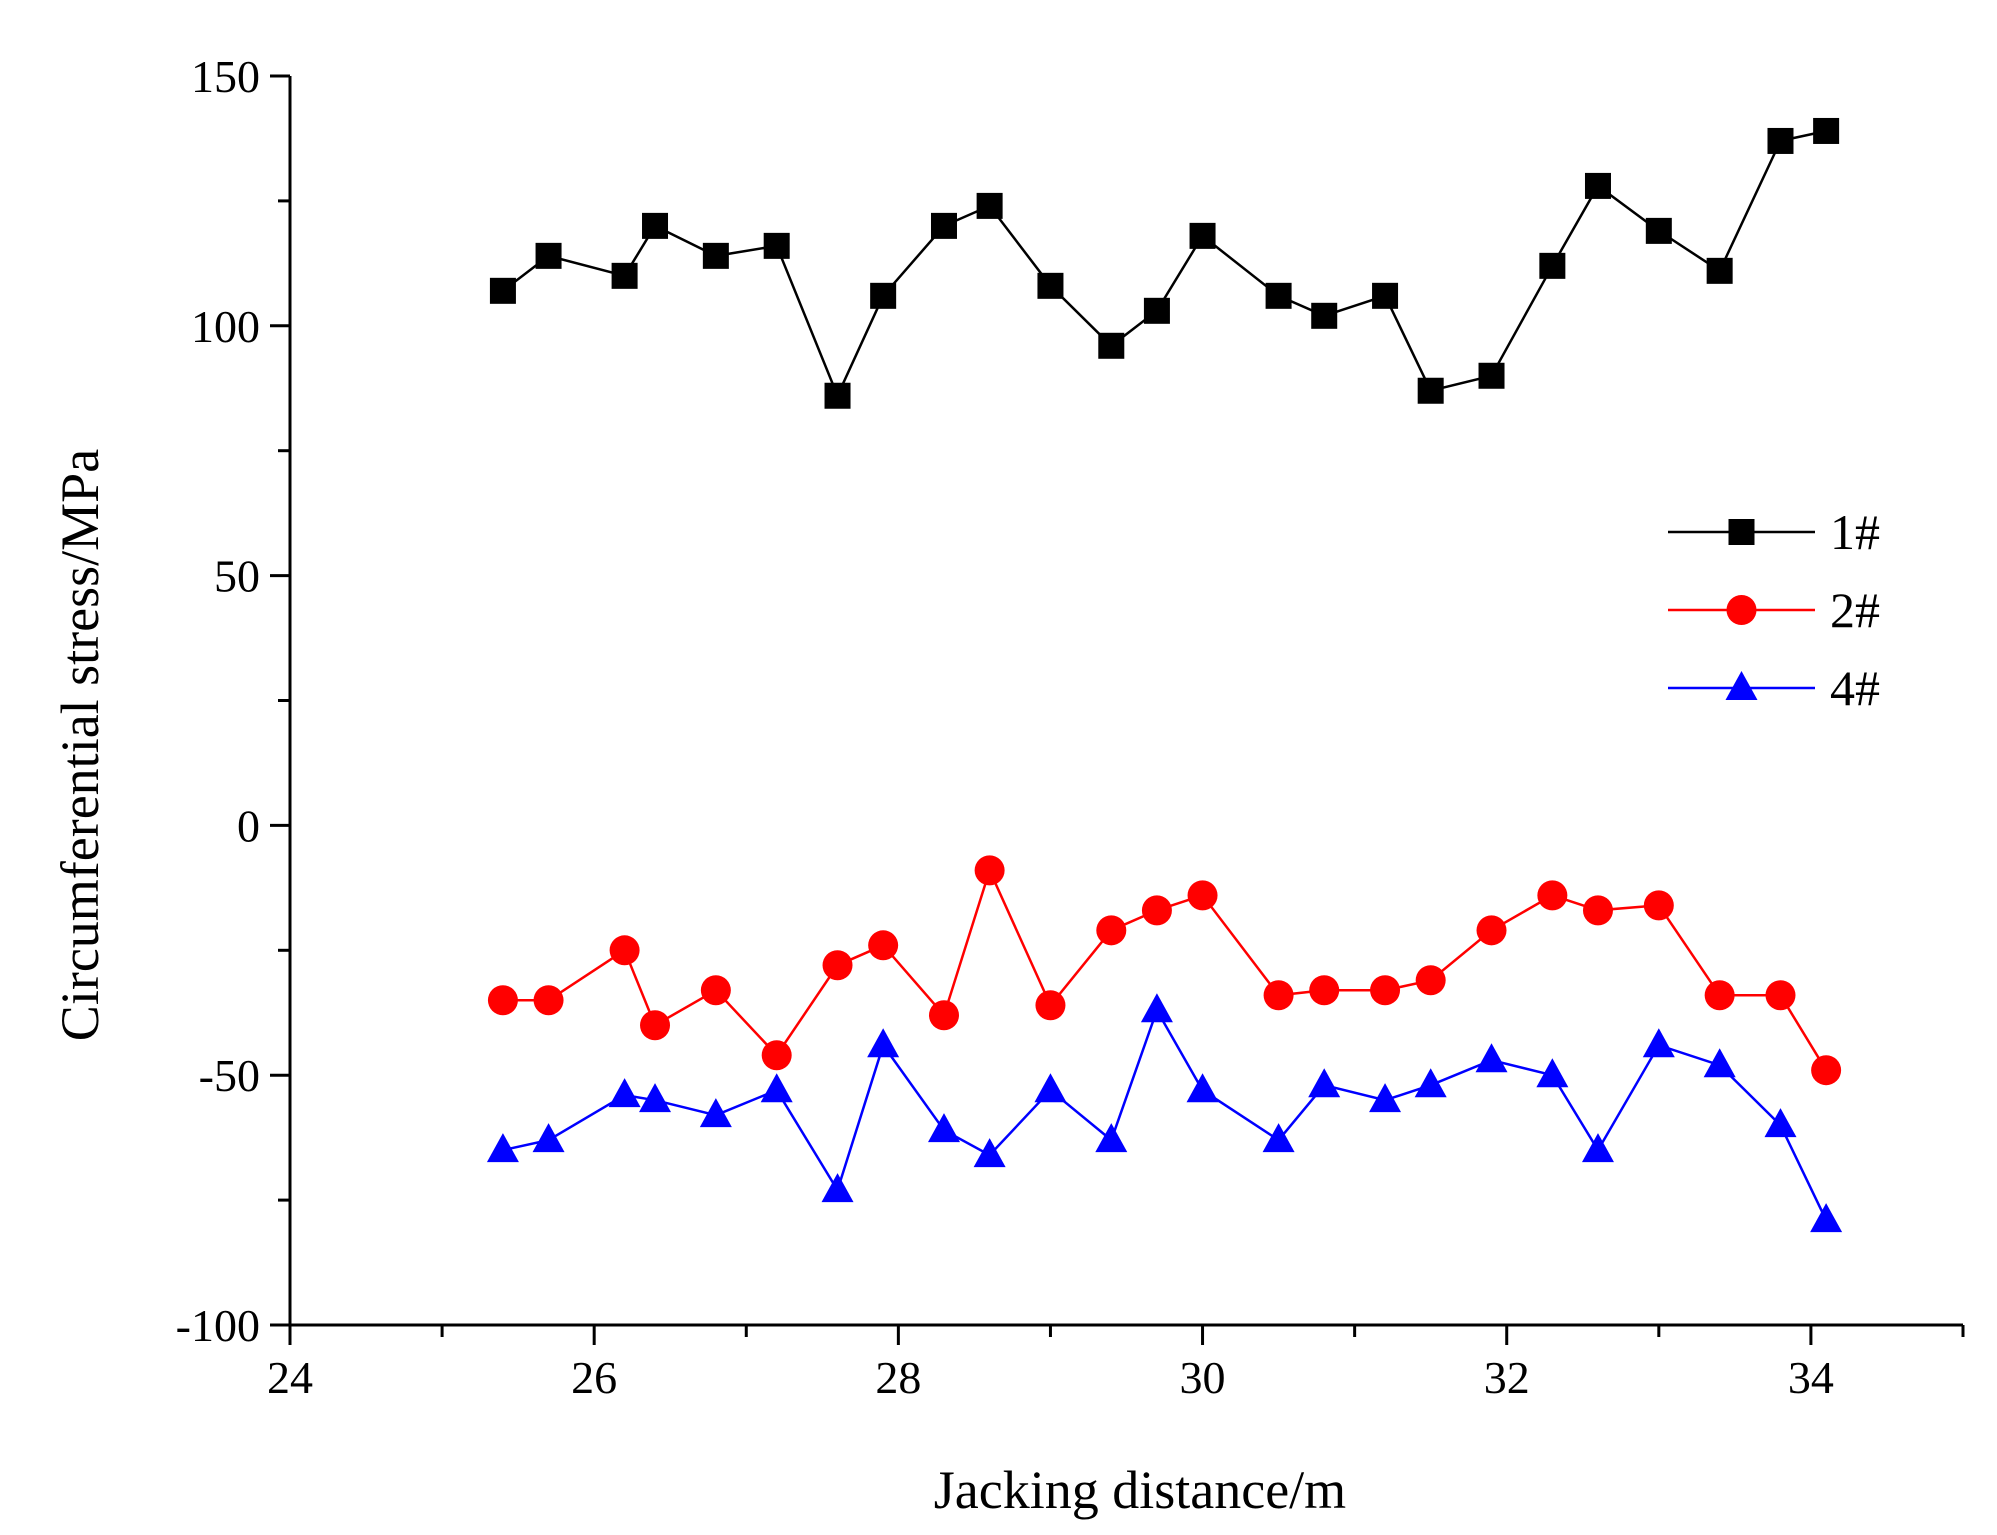 Image resolution: width=1997 pixels, height=1535 pixels. I want to click on y-tick-label: -50, so click(229, 1075).